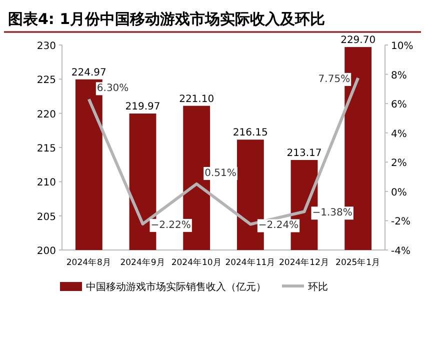 The width and height of the screenshot is (425, 342). Describe the element at coordinates (46, 251) in the screenshot. I see `y-tick-label: 200` at that location.